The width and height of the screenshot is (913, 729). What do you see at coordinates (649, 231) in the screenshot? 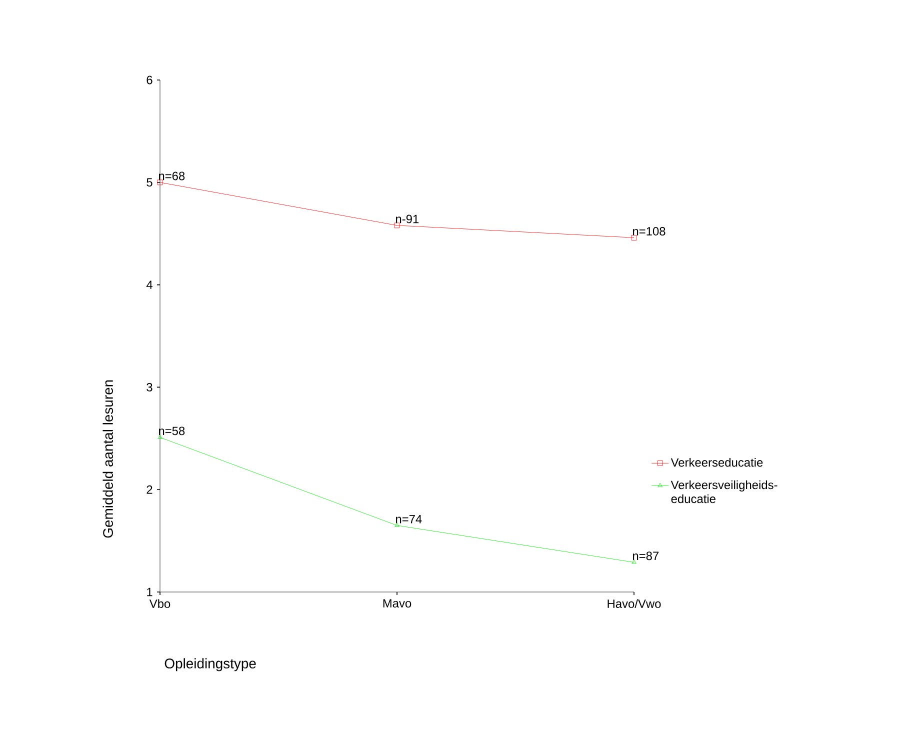
I see `annotation: n=108` at bounding box center [649, 231].